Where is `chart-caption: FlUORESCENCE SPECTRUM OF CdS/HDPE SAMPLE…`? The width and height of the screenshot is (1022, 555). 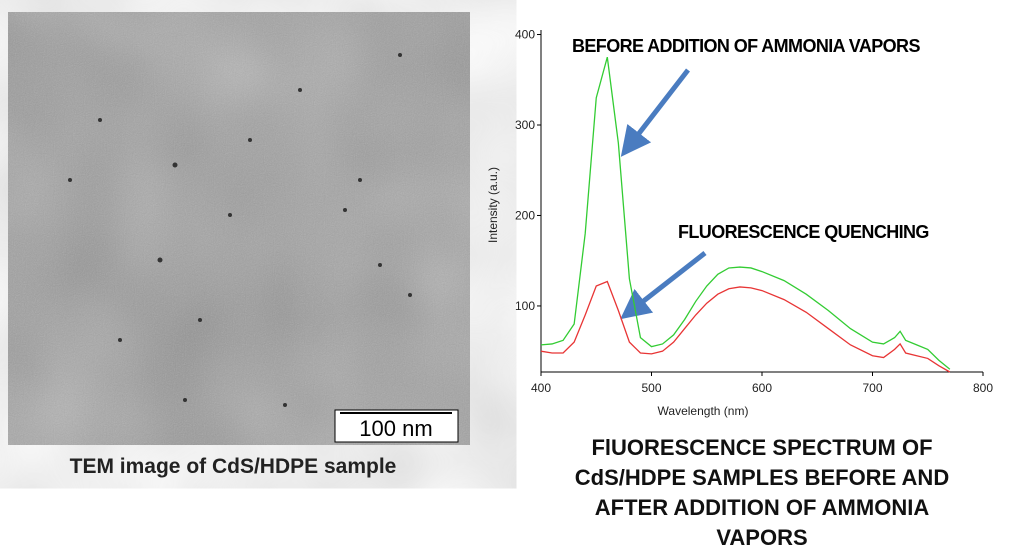
chart-caption: FlUORESCENCE SPECTRUM OF CdS/HDPE SAMPLE… is located at coordinates (762, 492).